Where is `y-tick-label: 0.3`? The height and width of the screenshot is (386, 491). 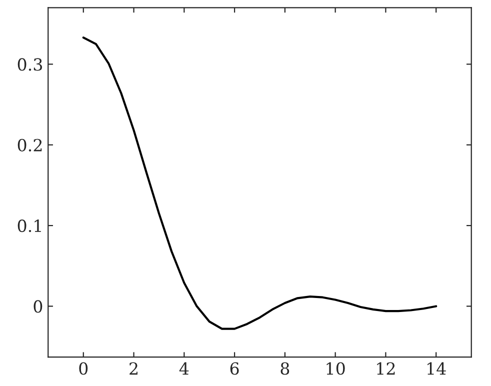 y-tick-label: 0.3 is located at coordinates (30, 64).